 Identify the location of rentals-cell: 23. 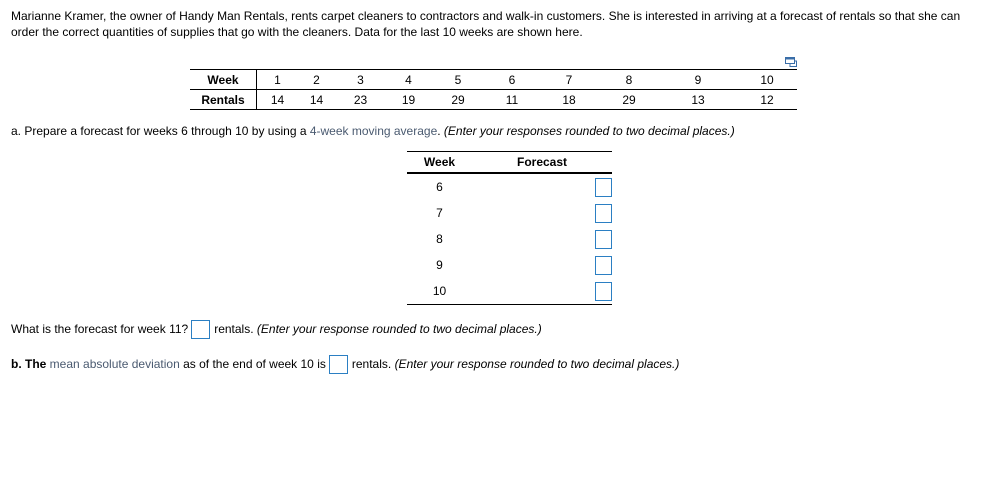
(360, 99).